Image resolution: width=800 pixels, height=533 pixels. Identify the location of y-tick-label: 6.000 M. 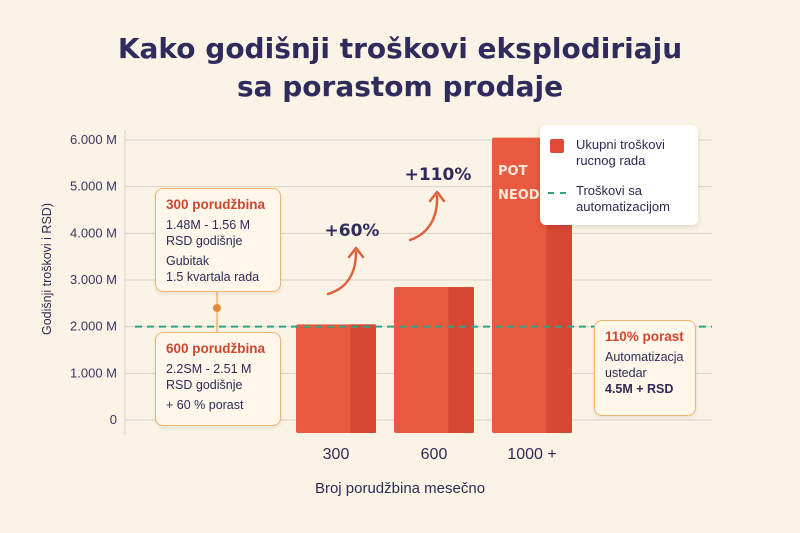
(93, 139).